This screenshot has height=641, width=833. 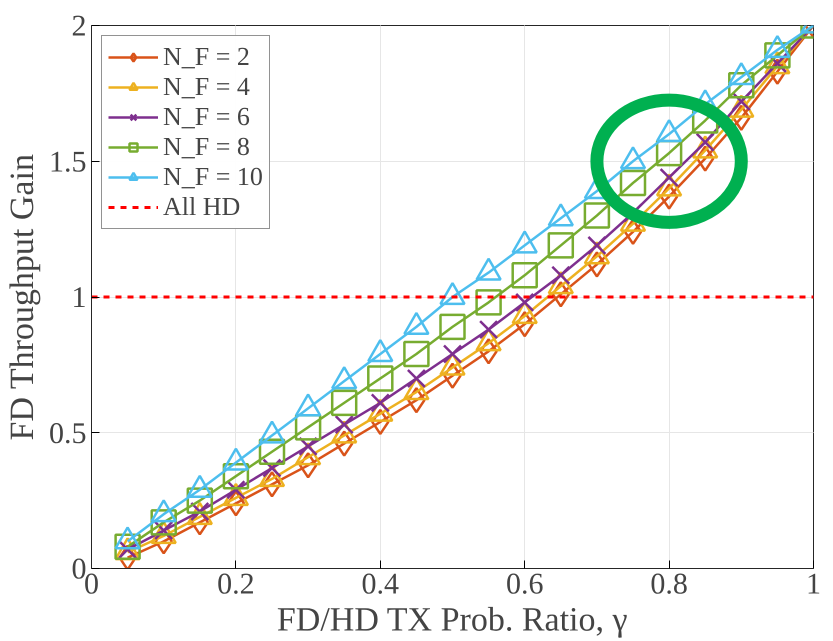 I want to click on y-tick-label: 1.5, so click(x=67, y=161).